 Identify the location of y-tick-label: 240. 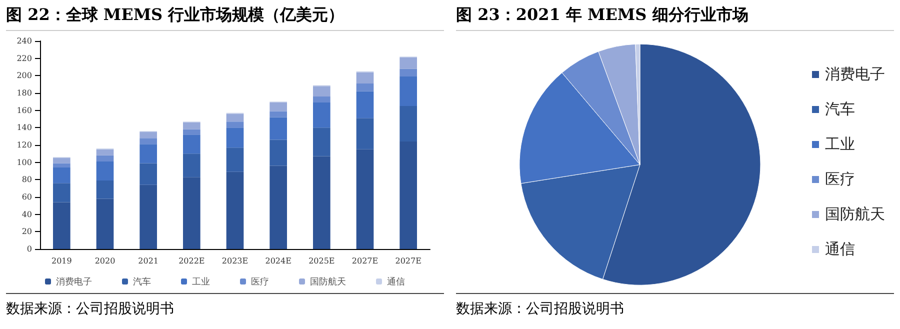
(24, 41).